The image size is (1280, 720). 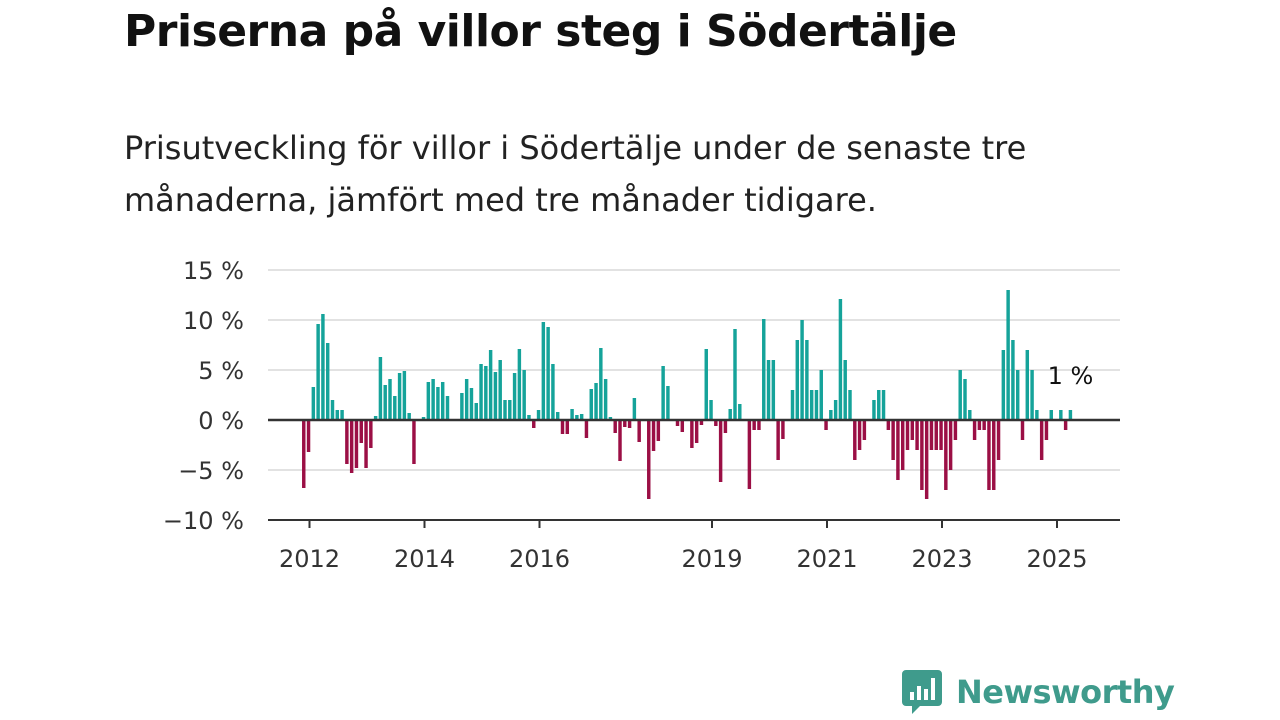 What do you see at coordinates (203, 521) in the screenshot?
I see `y-tick-label: −10 %` at bounding box center [203, 521].